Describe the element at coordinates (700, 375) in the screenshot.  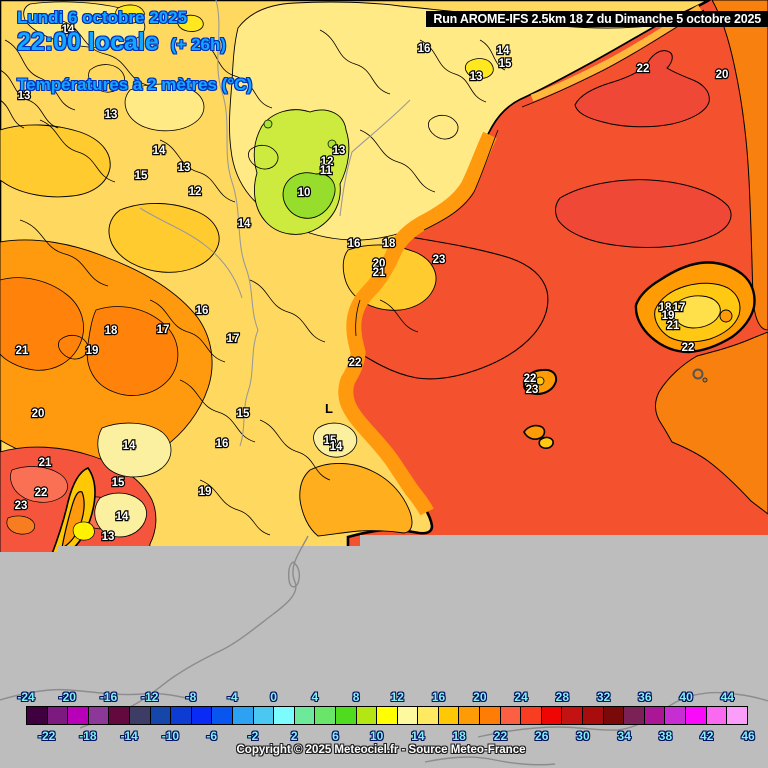
I see `island-small-dot` at that location.